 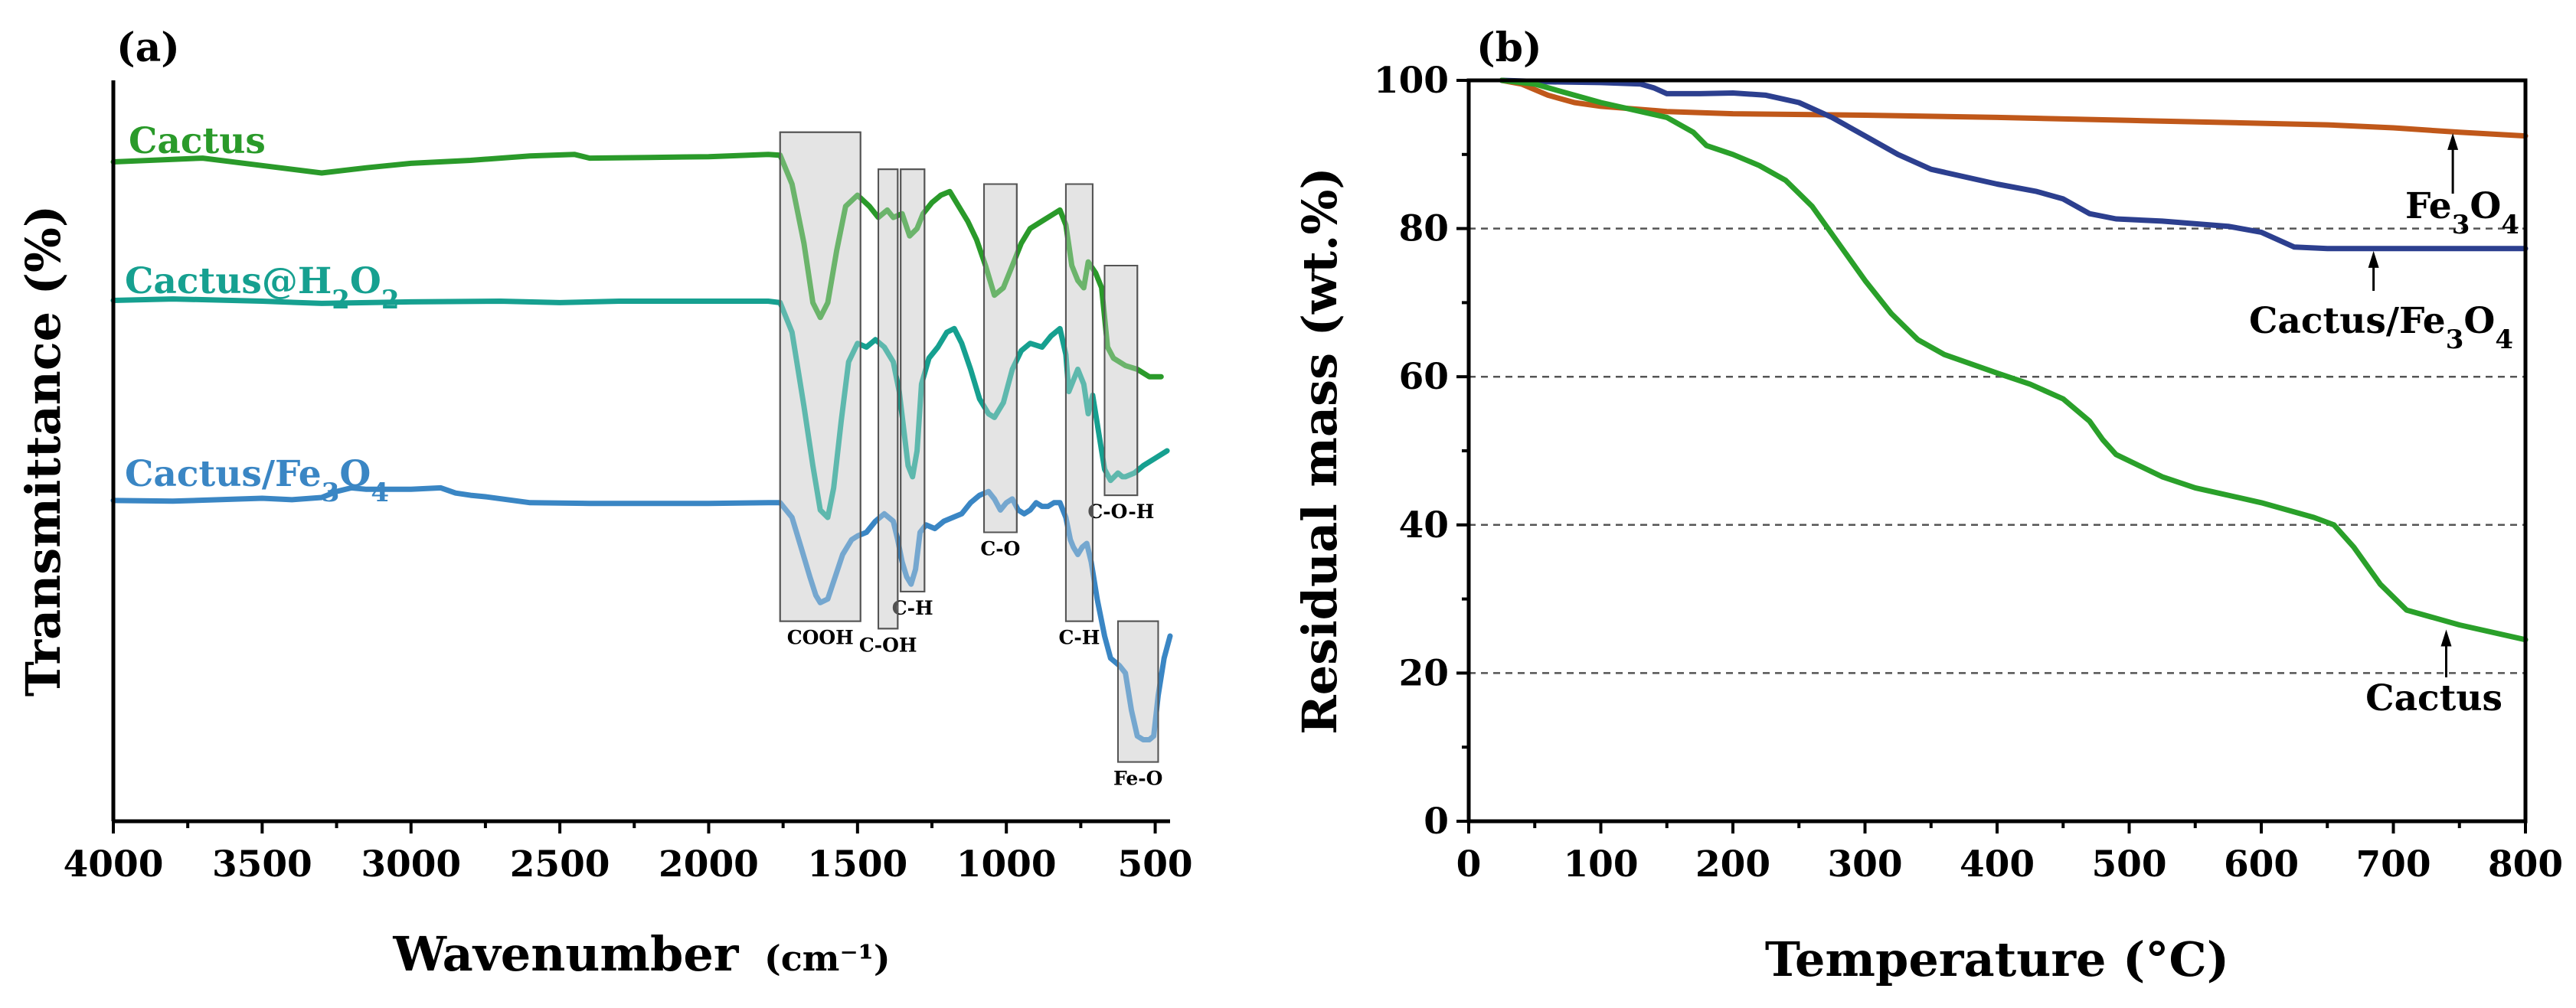 I want to click on x-tick-label: 300, so click(x=1864, y=865).